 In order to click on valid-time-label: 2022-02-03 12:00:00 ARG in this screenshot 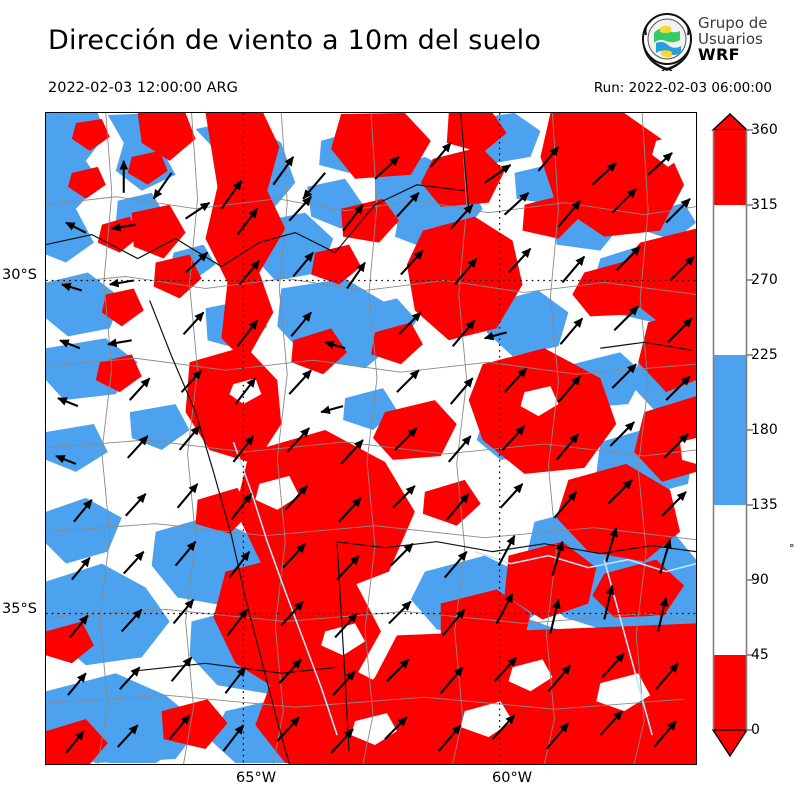, I will do `click(143, 88)`.